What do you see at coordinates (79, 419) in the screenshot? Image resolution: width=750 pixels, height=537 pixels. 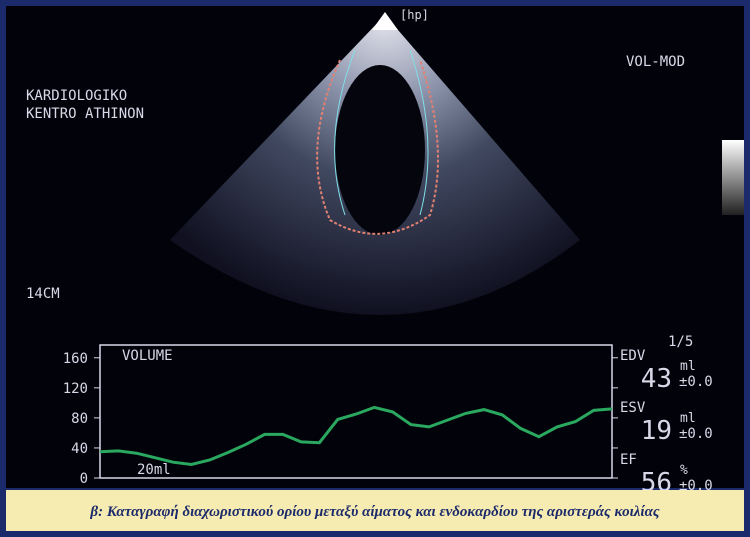 I see `y-tick-label: 80` at bounding box center [79, 419].